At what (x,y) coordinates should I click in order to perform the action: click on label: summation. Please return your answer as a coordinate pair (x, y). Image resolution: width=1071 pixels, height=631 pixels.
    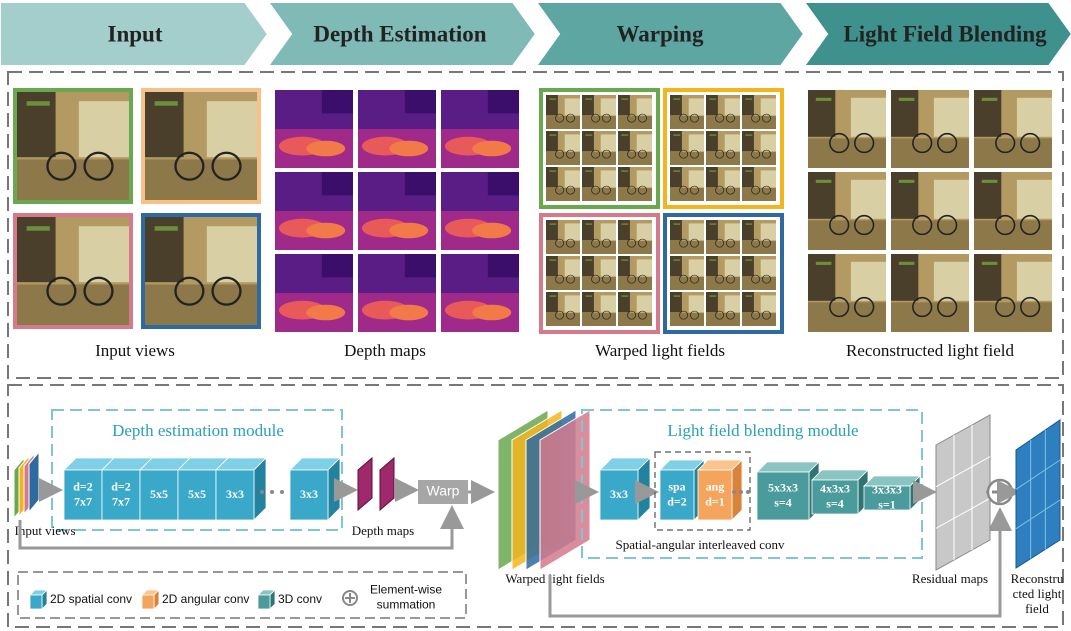
    Looking at the image, I should click on (406, 605).